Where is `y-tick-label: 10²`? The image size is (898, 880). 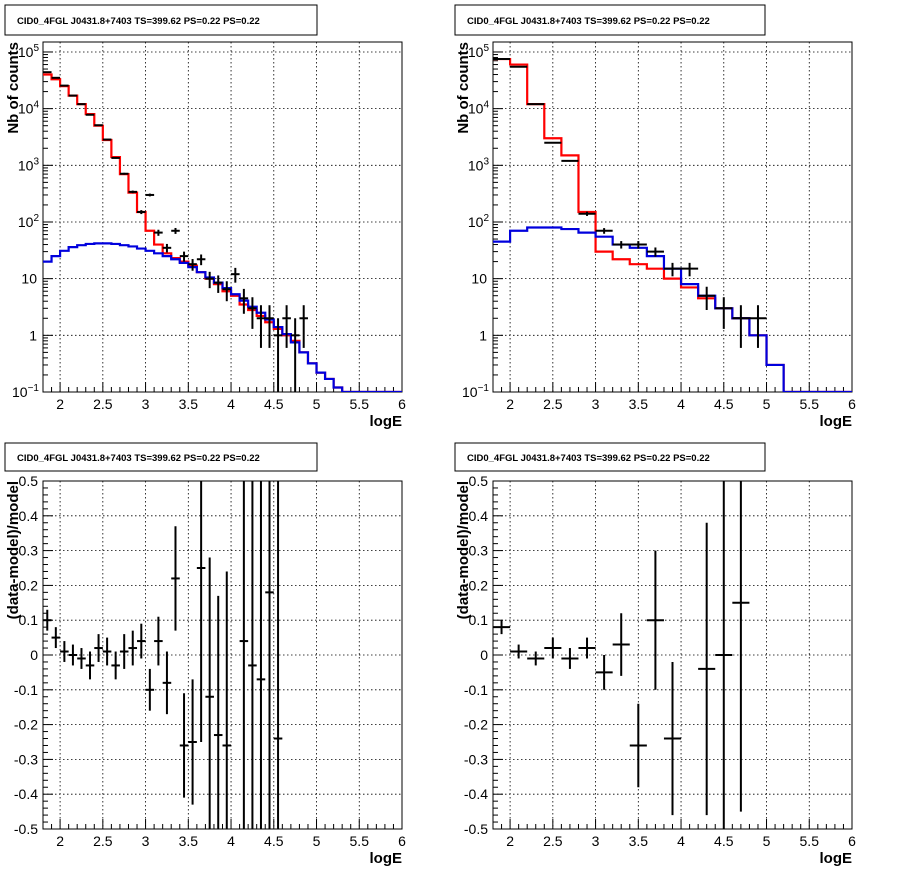 y-tick-label: 10² is located at coordinates (29, 221).